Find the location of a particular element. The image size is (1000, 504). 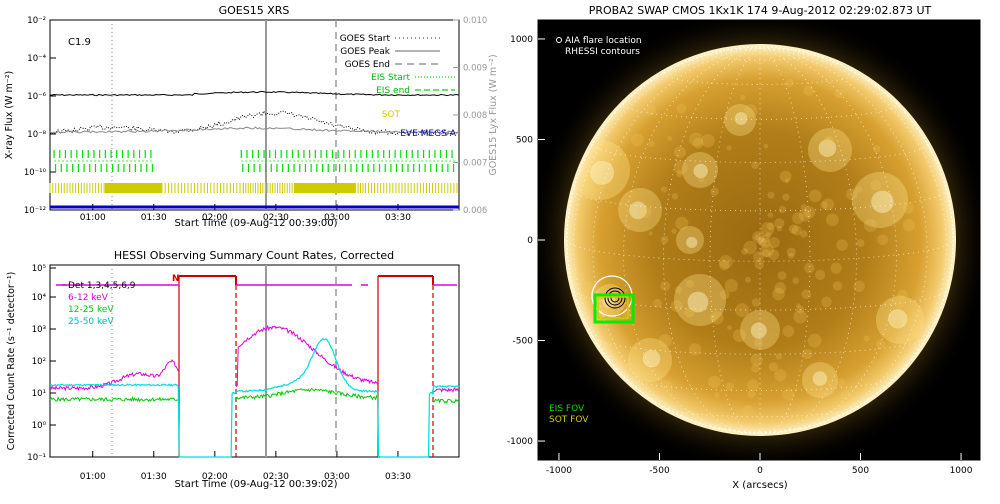

hessi-12-25kev-curve is located at coordinates (254, 396).